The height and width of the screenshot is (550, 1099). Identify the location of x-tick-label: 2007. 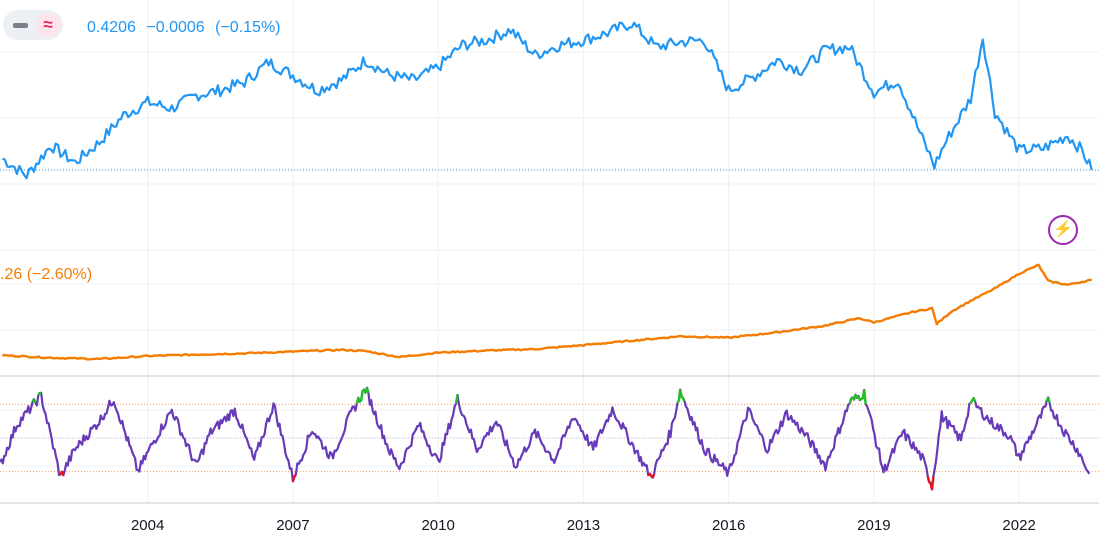
(292, 525).